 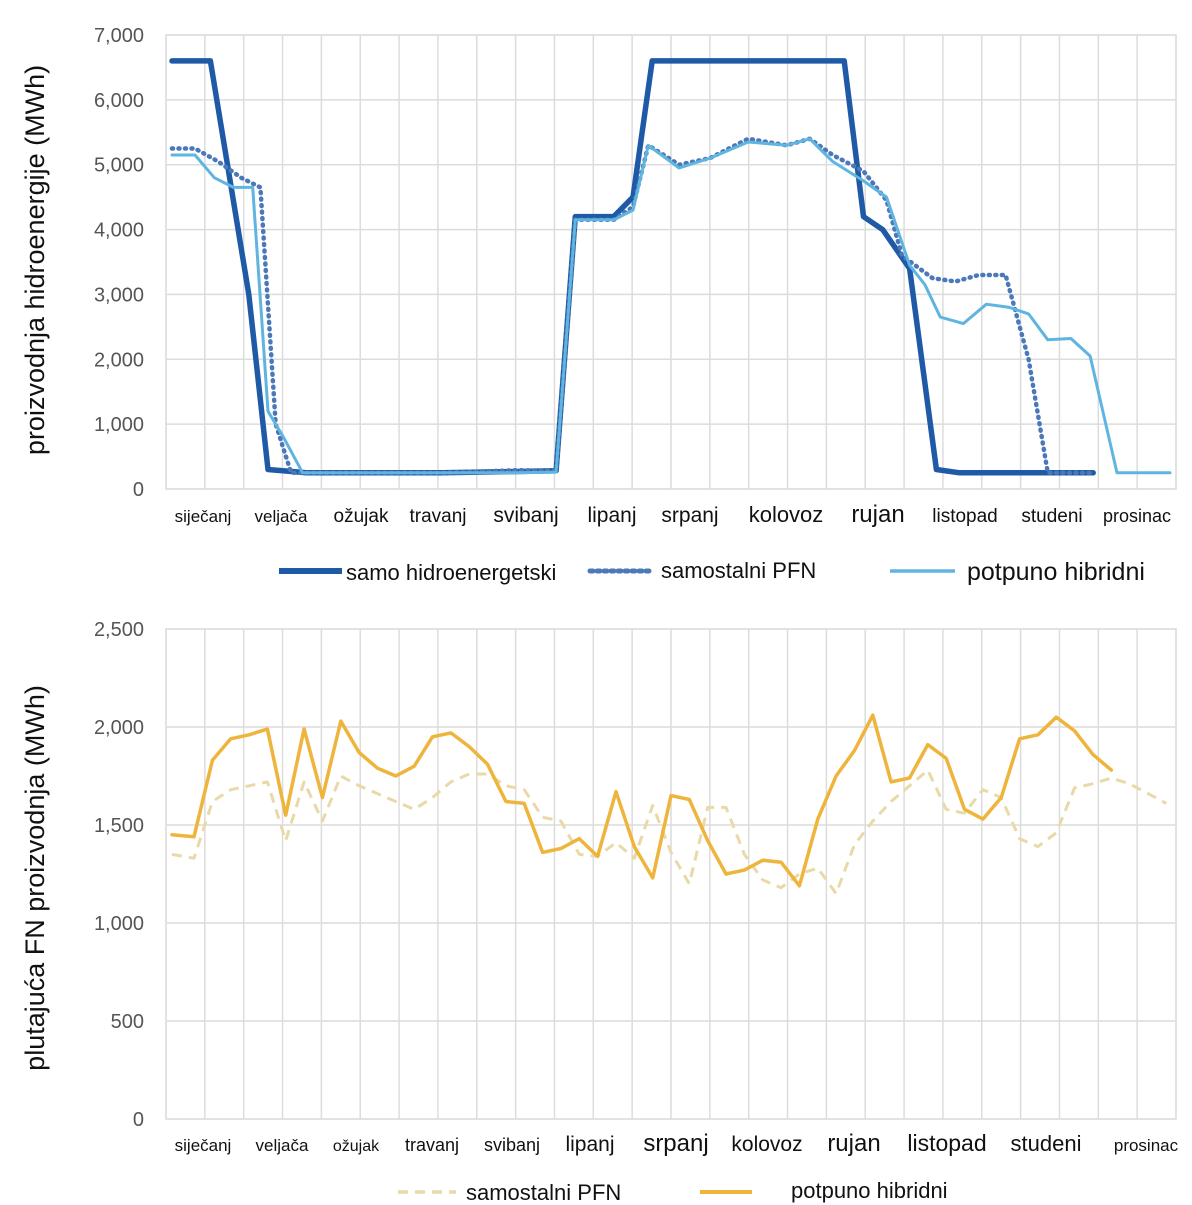 What do you see at coordinates (35, 260) in the screenshot?
I see `y-axis-label: proizvodnja hidroenergije (MWh)` at bounding box center [35, 260].